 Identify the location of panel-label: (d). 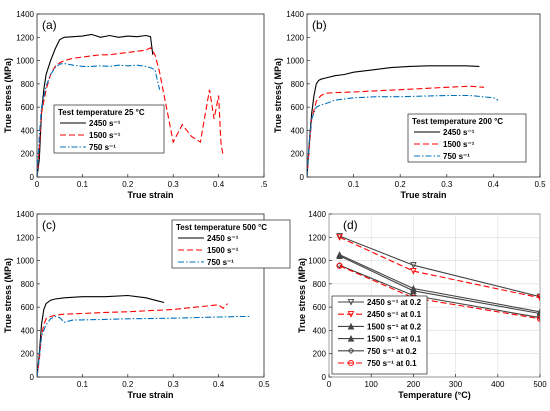
(350, 225).